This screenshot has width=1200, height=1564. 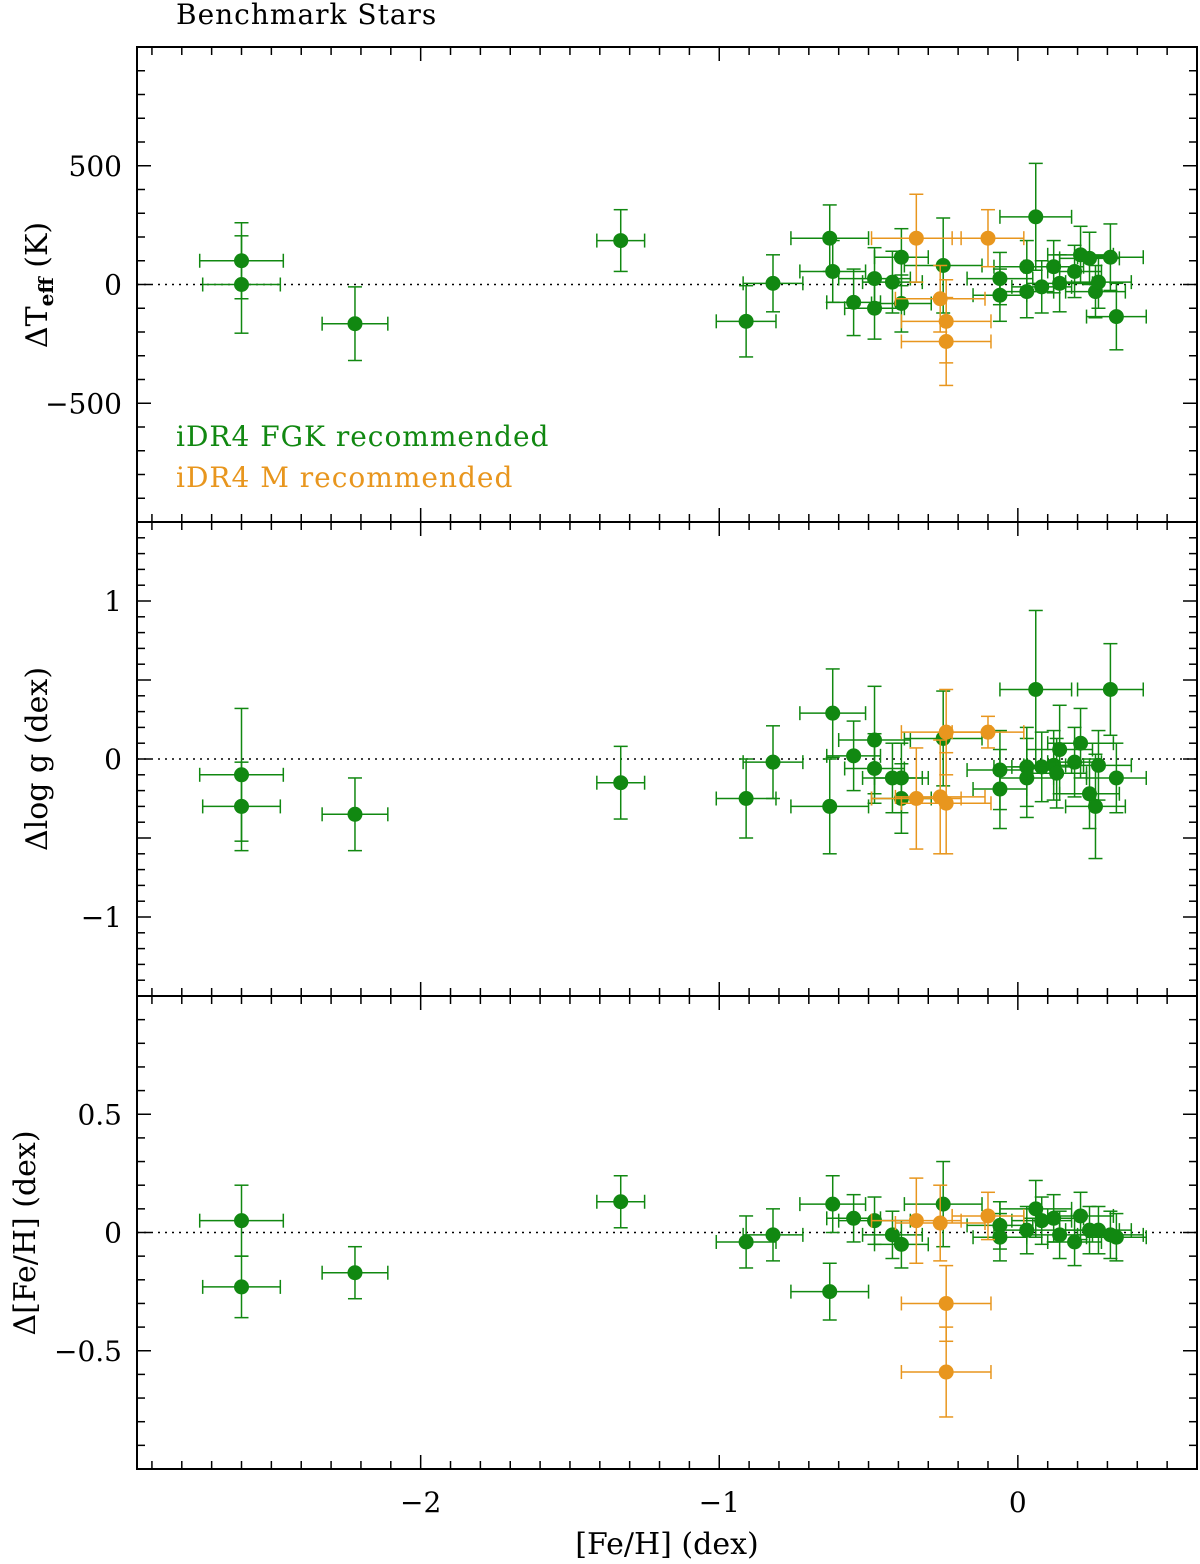 I want to click on y-label-teff-unit: (K), so click(x=37, y=249).